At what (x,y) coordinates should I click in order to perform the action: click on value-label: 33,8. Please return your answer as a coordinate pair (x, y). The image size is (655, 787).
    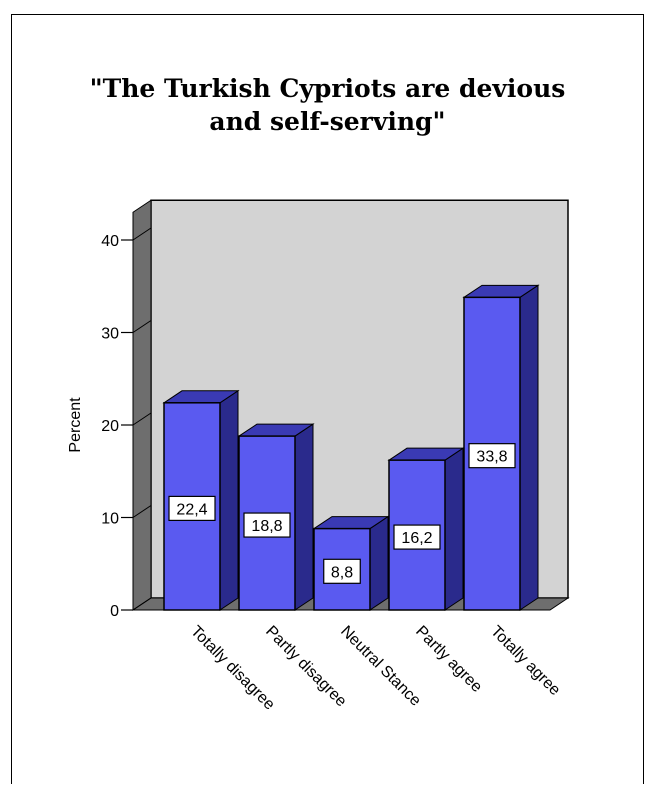
    Looking at the image, I should click on (491, 457).